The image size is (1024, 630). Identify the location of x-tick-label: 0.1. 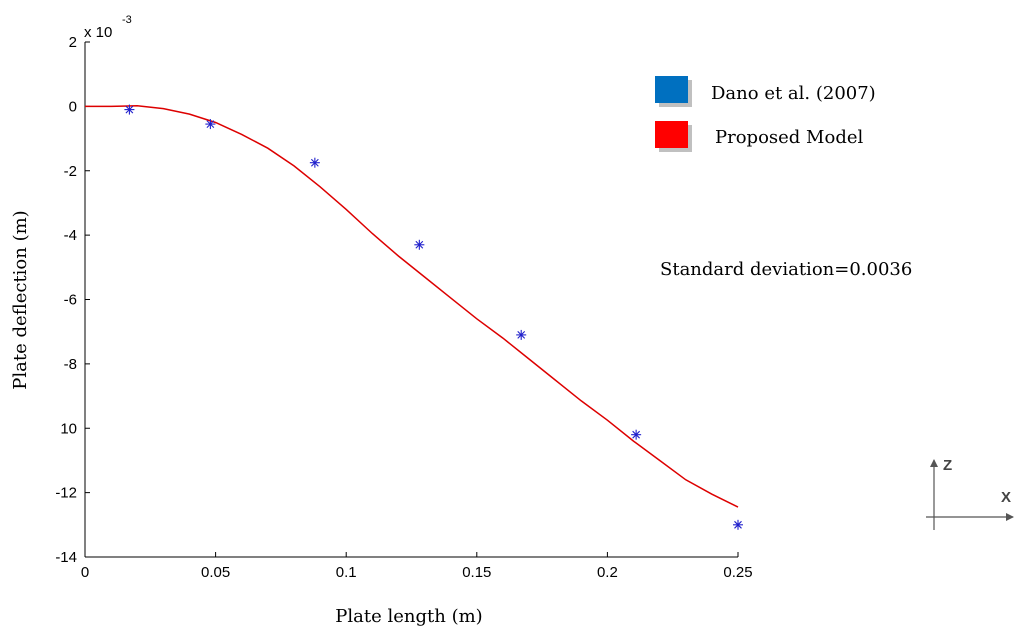
(346, 572).